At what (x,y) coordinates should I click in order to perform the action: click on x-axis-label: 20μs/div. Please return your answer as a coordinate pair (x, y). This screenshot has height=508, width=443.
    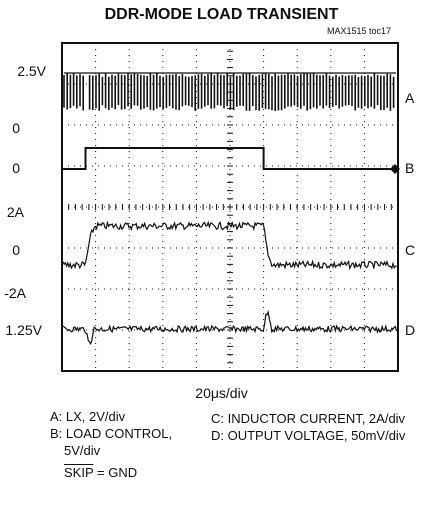
    Looking at the image, I should click on (221, 393).